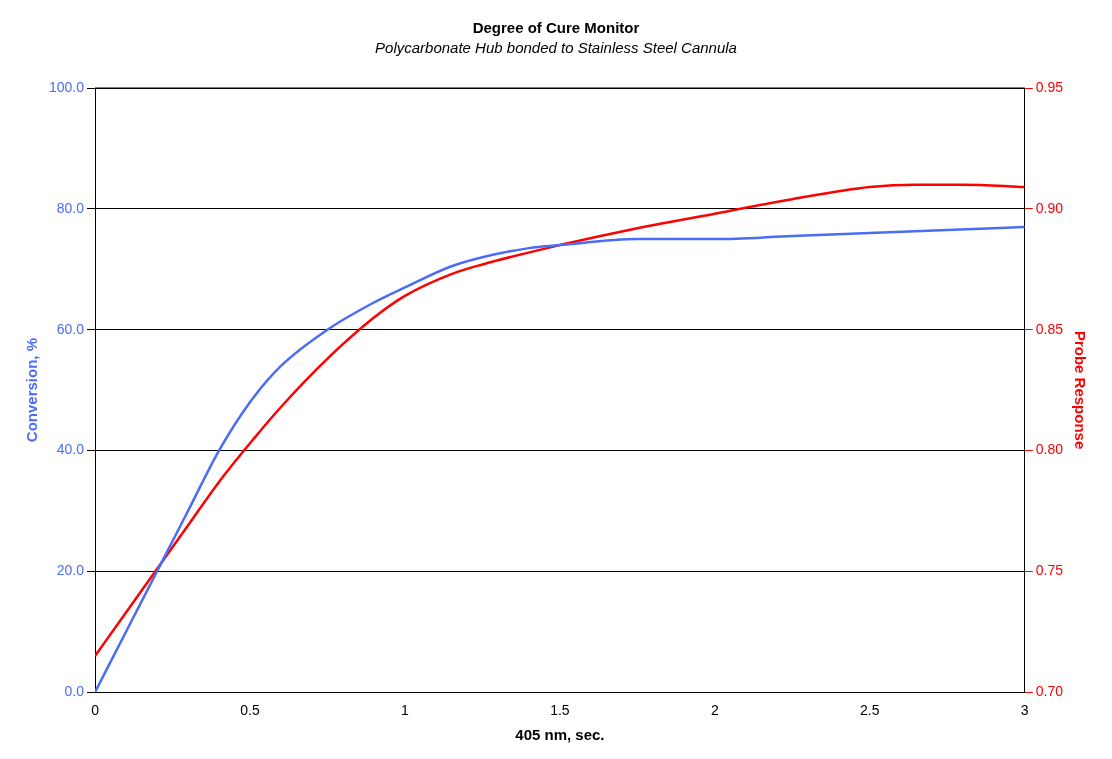 The image size is (1112, 759). I want to click on chart-title: Degree of Cure Monitor, so click(556, 28).